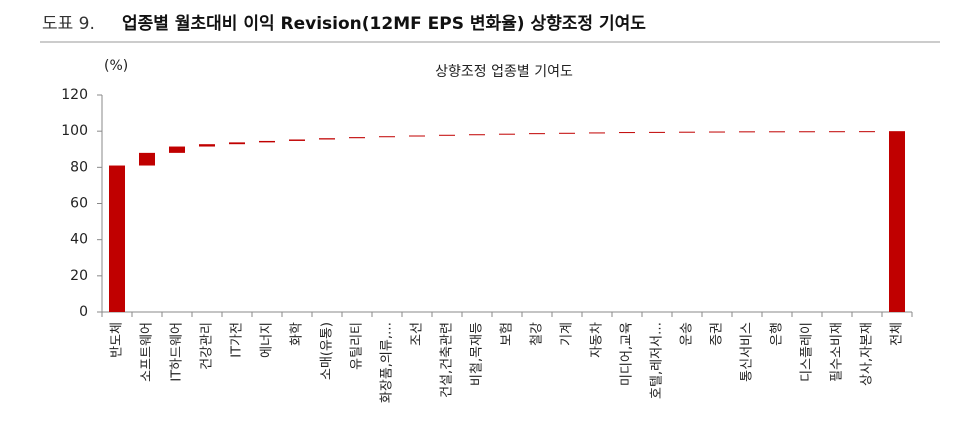 This screenshot has height=429, width=958. I want to click on x-tick-label: IT가전, so click(237, 340).